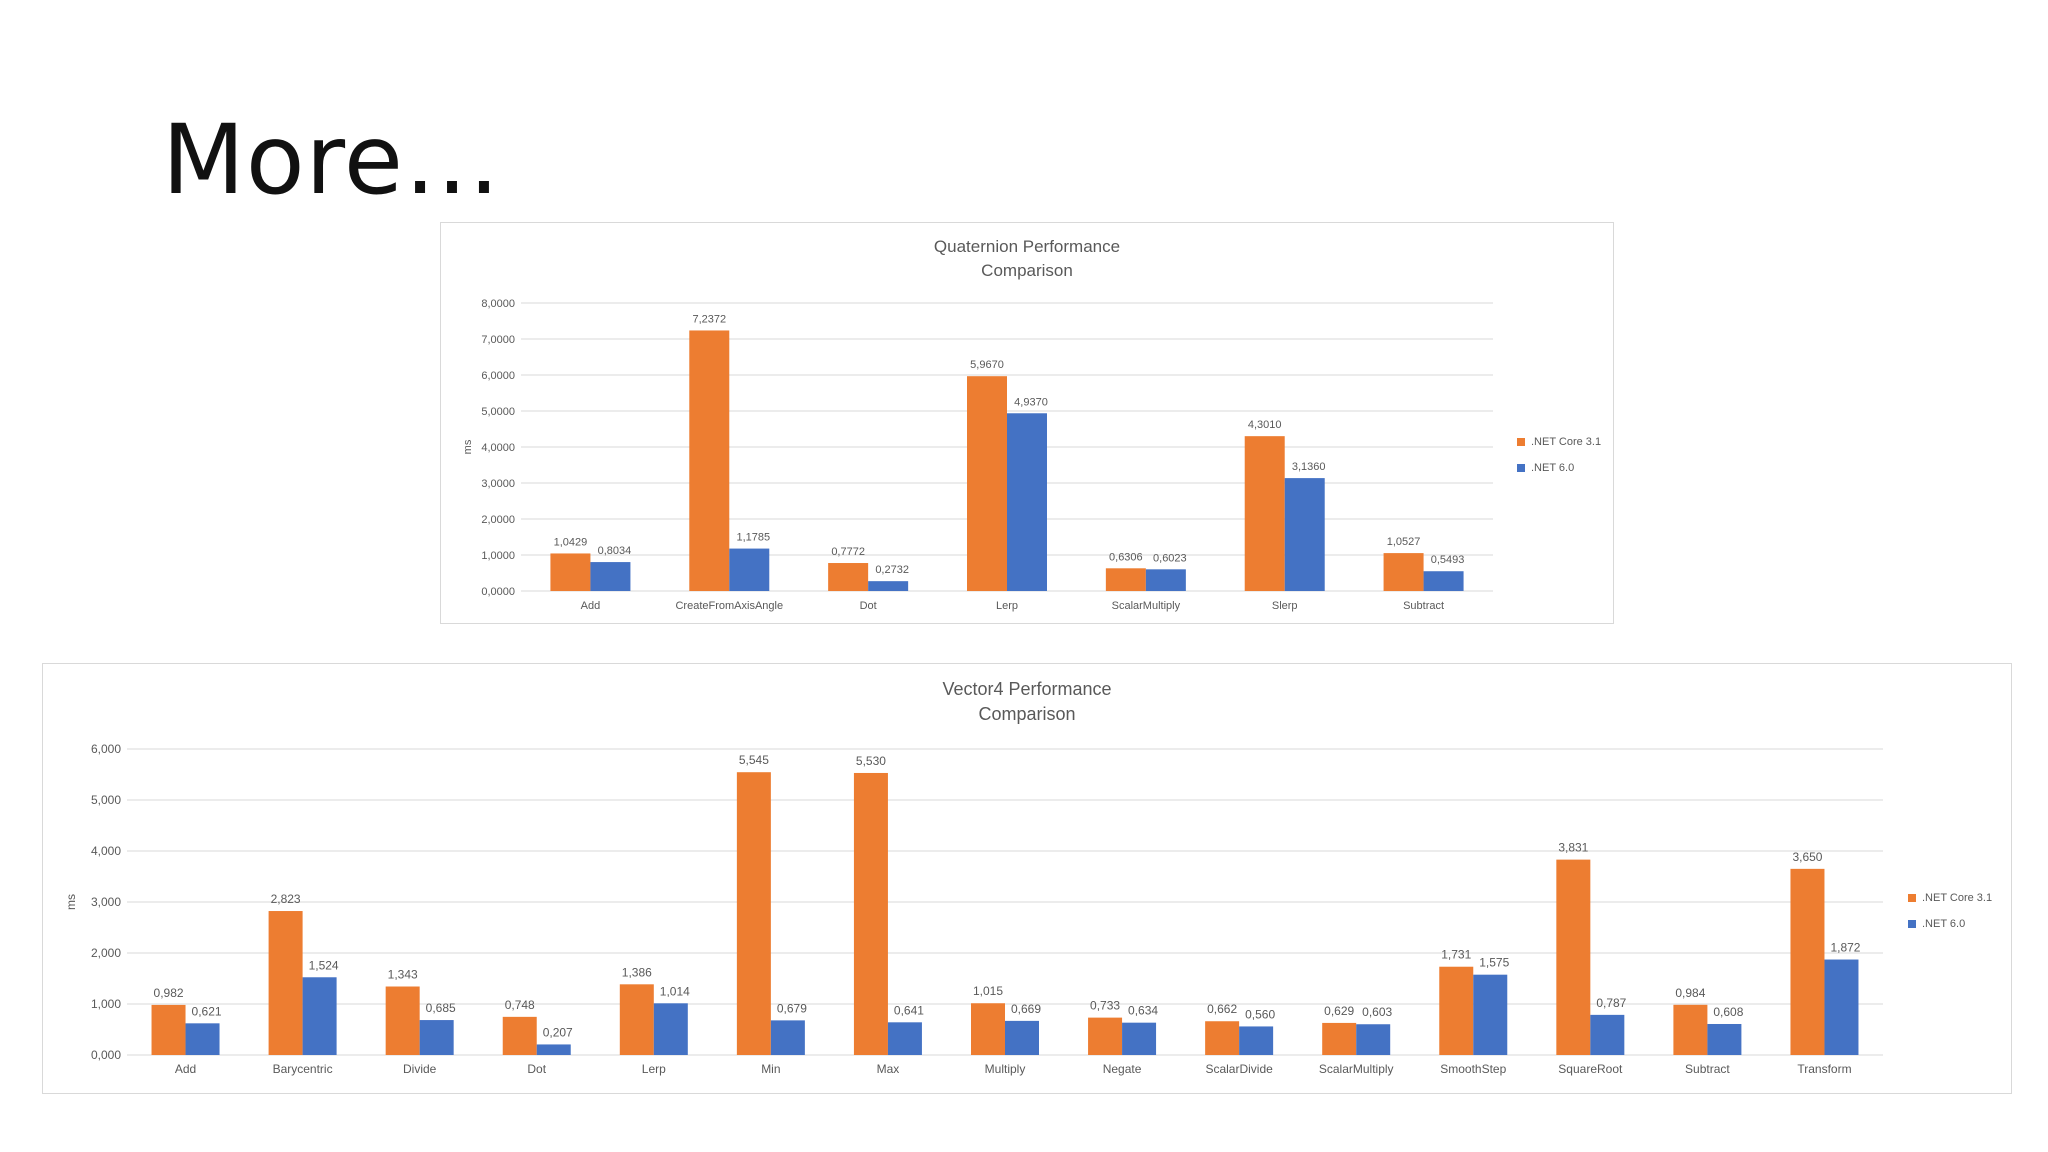 This screenshot has height=1152, width=2048. Describe the element at coordinates (1456, 955) in the screenshot. I see `data-label: 1,731` at that location.